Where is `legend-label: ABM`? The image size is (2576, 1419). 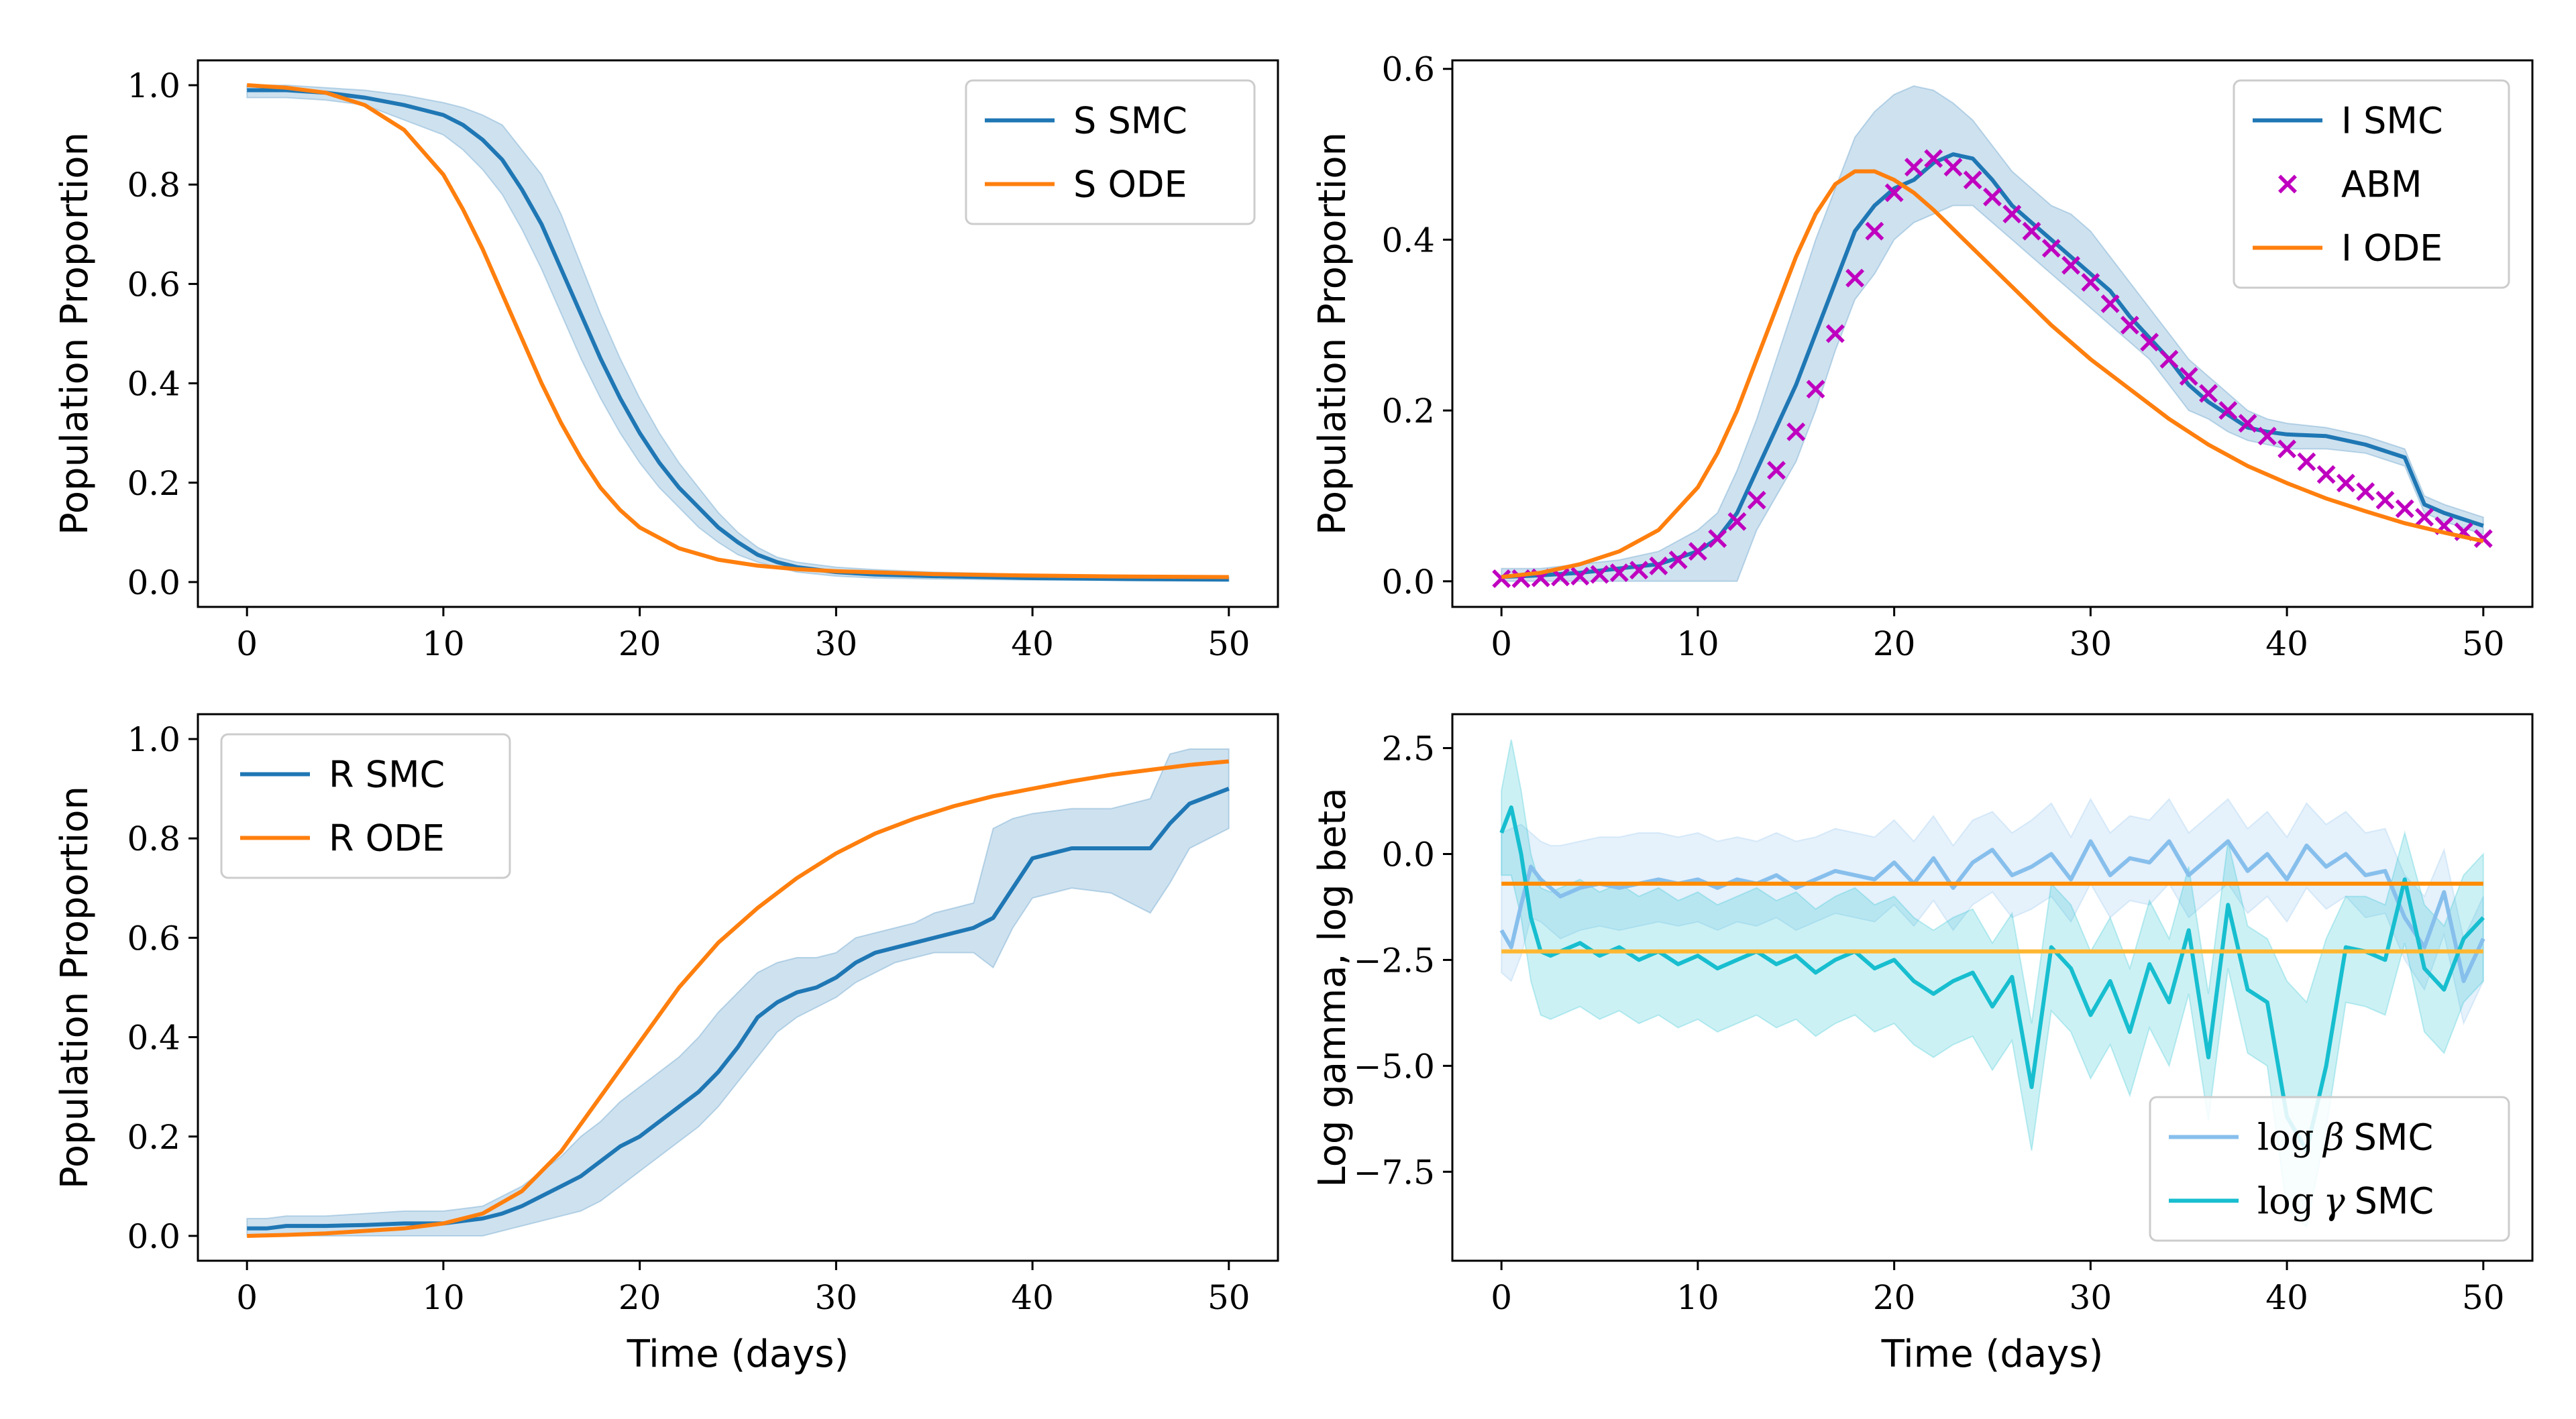
legend-label: ABM is located at coordinates (2381, 185).